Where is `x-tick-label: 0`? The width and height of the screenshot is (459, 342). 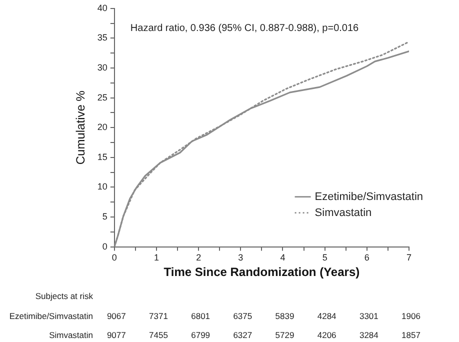 x-tick-label: 0 is located at coordinates (114, 257).